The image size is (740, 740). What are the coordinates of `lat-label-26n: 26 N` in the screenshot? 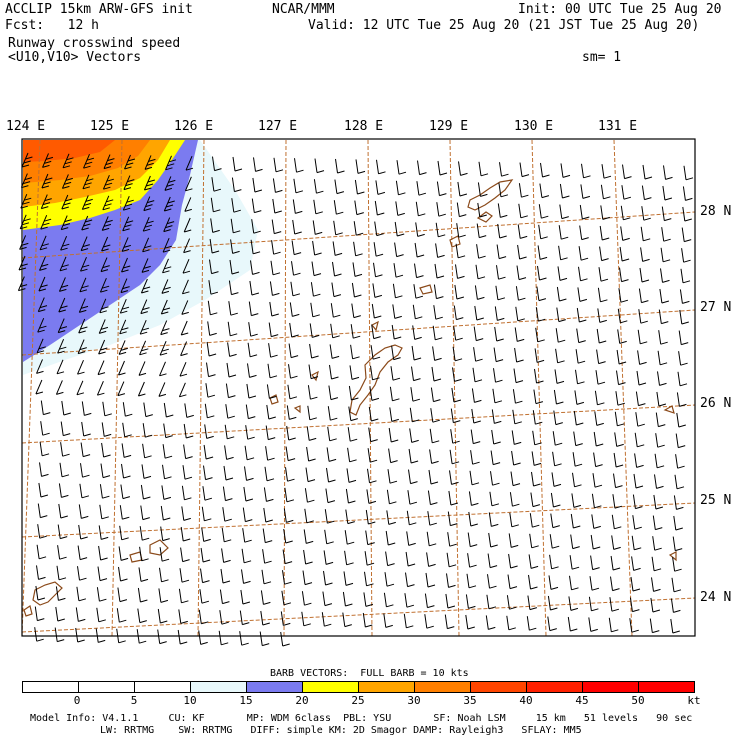 It's located at (716, 403).